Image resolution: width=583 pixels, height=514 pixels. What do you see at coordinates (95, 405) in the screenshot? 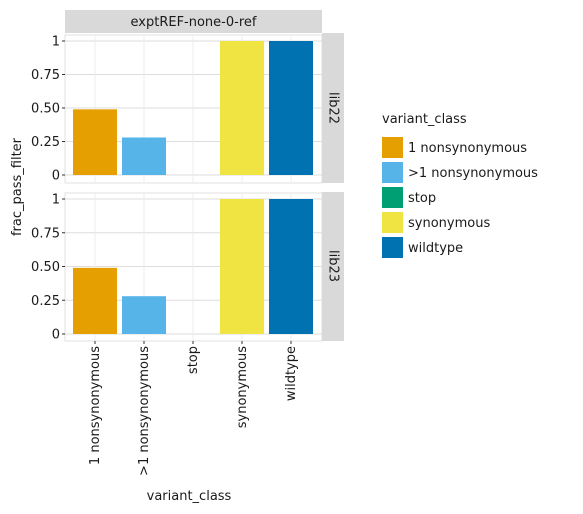
I see `x-tick-label-0: 1 nonsynonymous` at bounding box center [95, 405].